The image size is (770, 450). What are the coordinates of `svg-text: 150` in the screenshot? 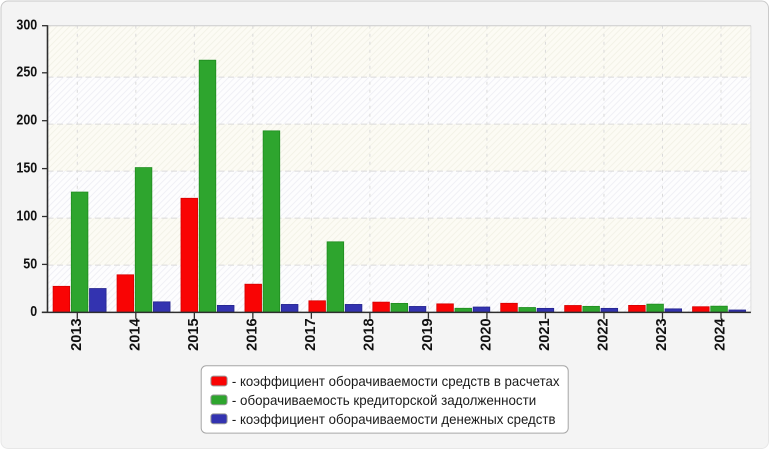 It's located at (26, 168).